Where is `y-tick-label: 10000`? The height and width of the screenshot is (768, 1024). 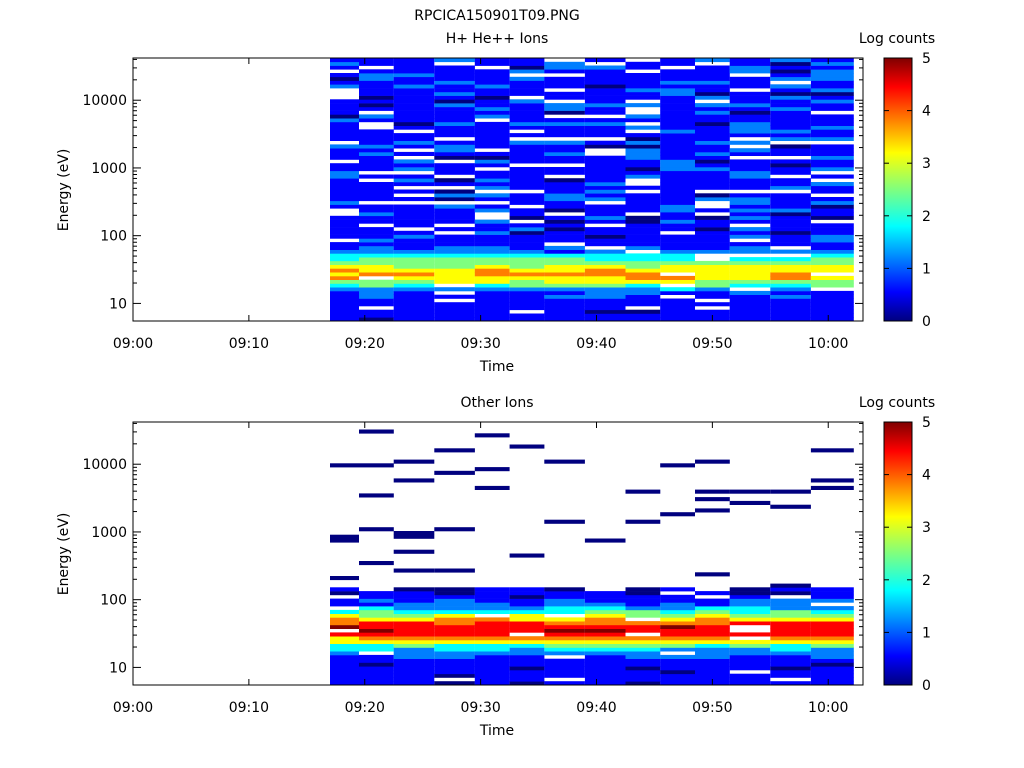
y-tick-label: 10000 is located at coordinates (104, 465).